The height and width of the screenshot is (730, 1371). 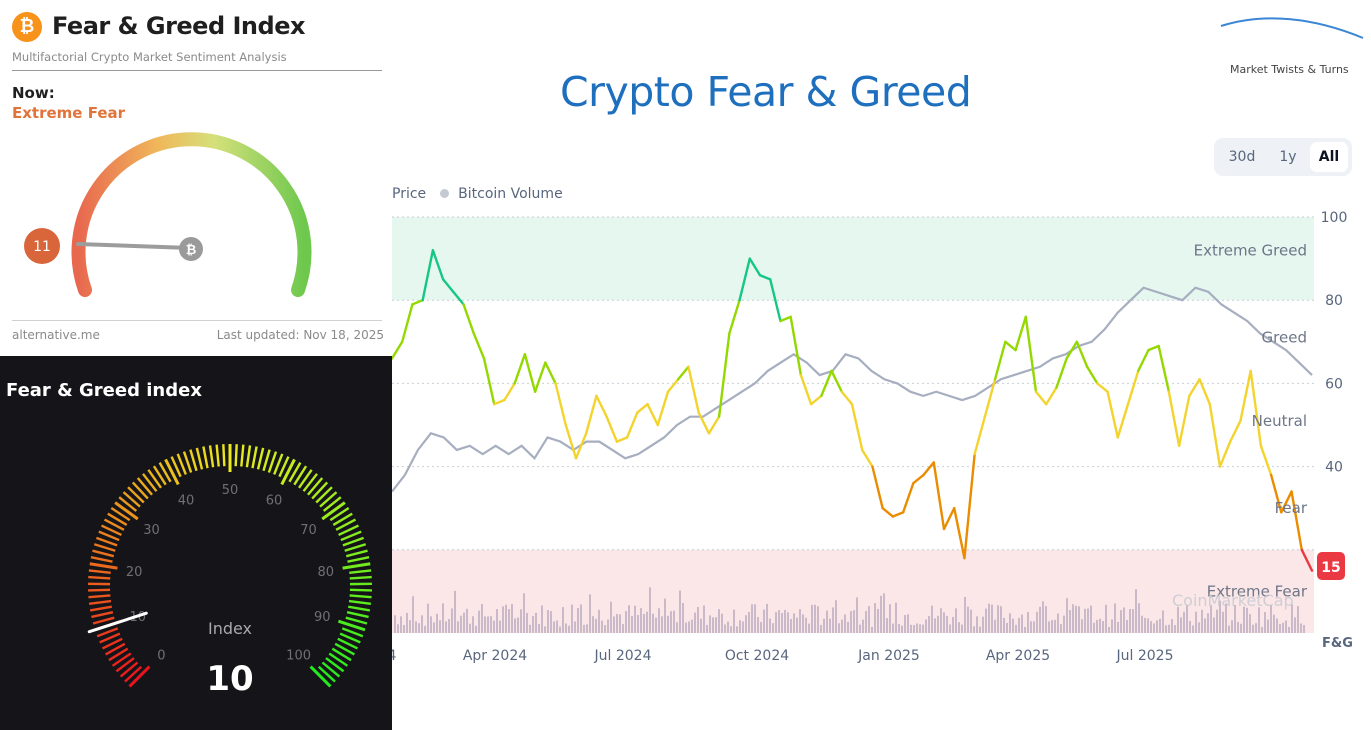 What do you see at coordinates (322, 617) in the screenshot?
I see `gauge-tick-label: 90` at bounding box center [322, 617].